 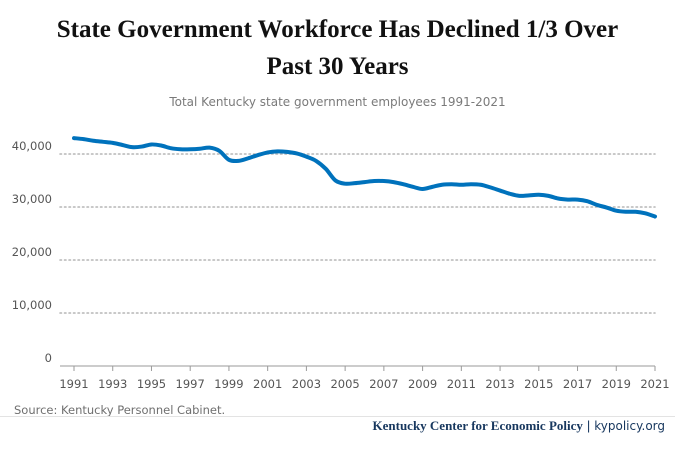 I want to click on x-tick-label: 1997, so click(x=190, y=384).